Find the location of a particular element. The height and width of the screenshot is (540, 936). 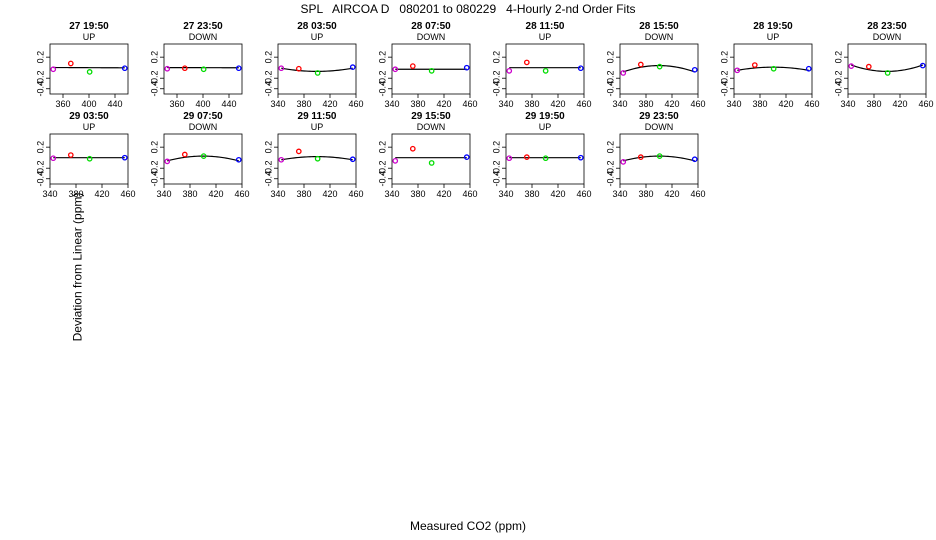

x-tick-label: 400 is located at coordinates (202, 104).